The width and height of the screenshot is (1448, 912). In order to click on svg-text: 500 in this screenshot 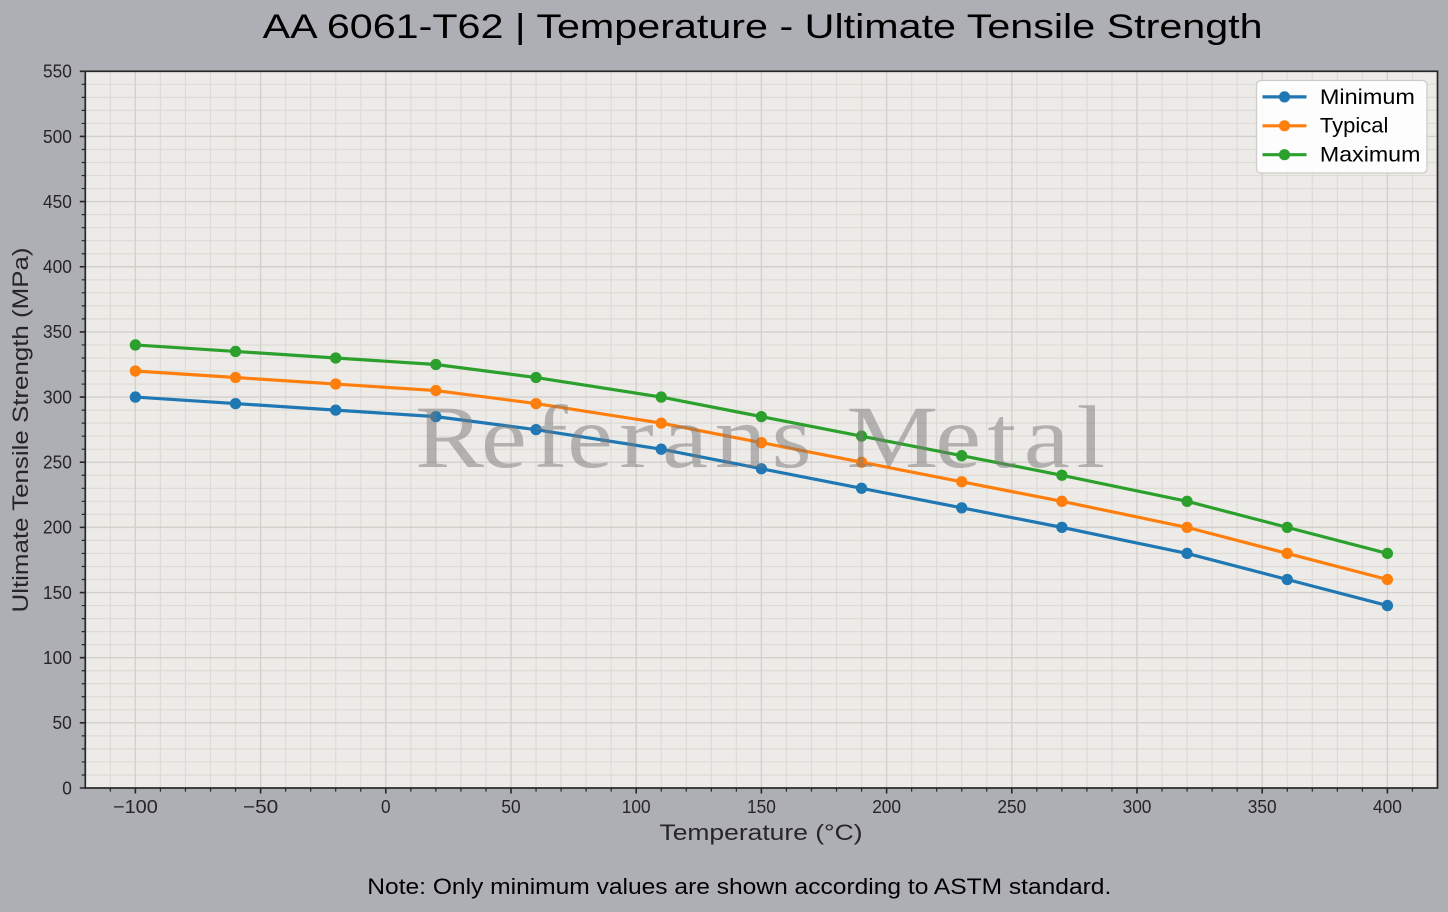, I will do `click(57, 136)`.